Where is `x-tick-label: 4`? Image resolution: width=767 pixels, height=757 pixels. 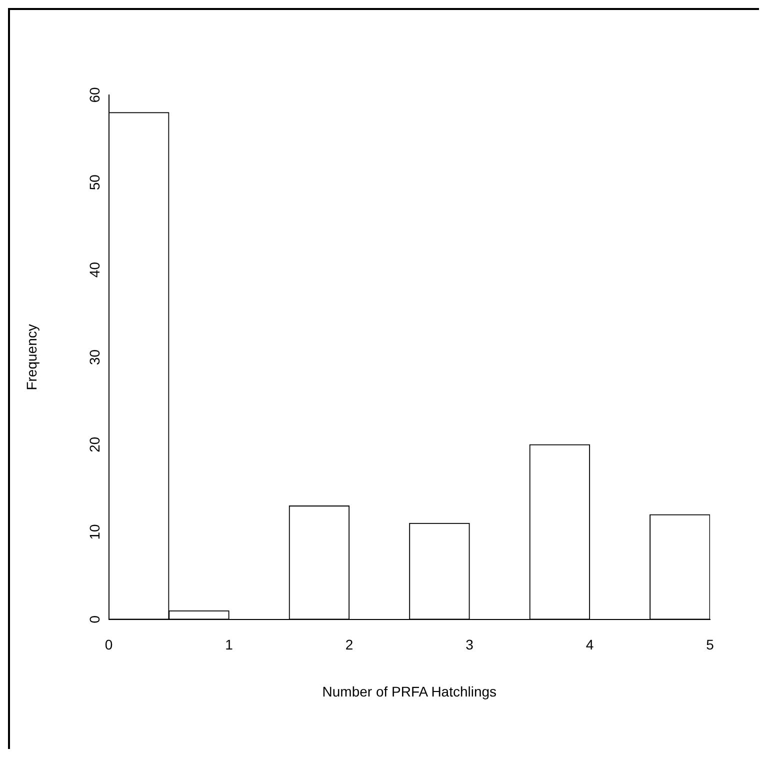
x-tick-label: 4 is located at coordinates (590, 644).